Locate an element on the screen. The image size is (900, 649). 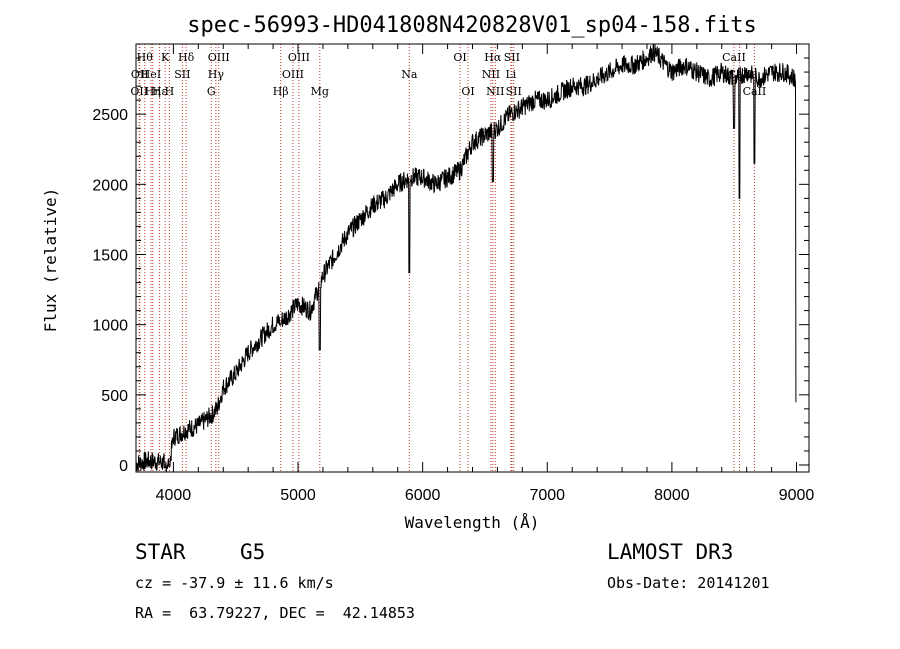
line-label-9: Hδ is located at coordinates (186, 57).